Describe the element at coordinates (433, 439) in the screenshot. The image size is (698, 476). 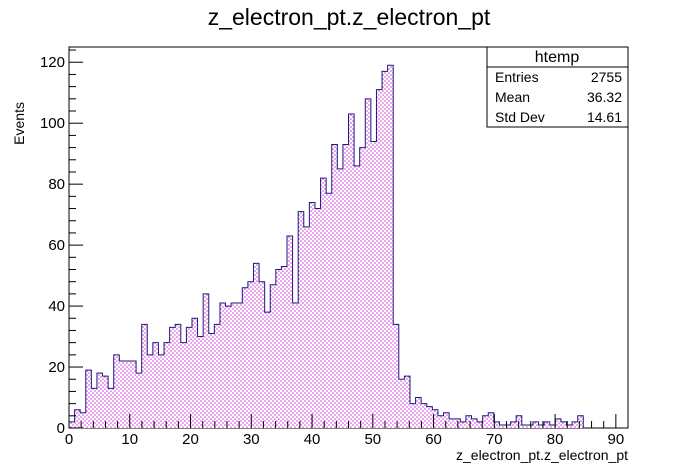
I see `x-tick-label: 60` at that location.